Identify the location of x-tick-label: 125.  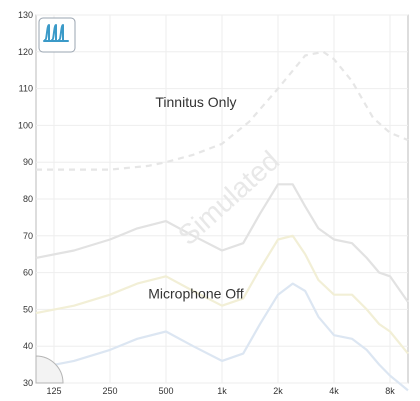
(54, 391).